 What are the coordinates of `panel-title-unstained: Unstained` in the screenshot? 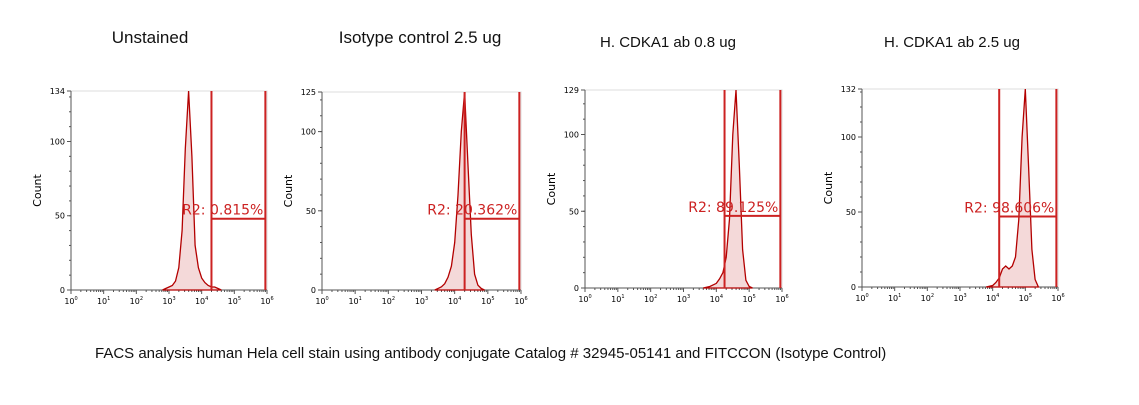 It's located at (150, 37).